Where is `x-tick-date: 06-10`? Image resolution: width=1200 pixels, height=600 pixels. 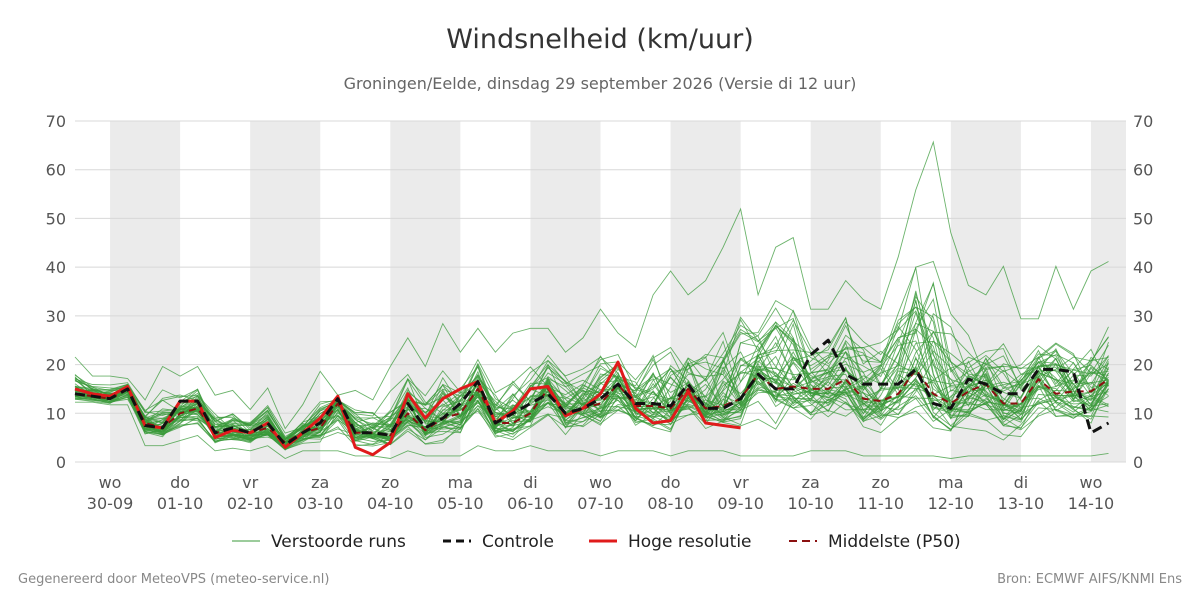 x-tick-date: 06-10 is located at coordinates (530, 503).